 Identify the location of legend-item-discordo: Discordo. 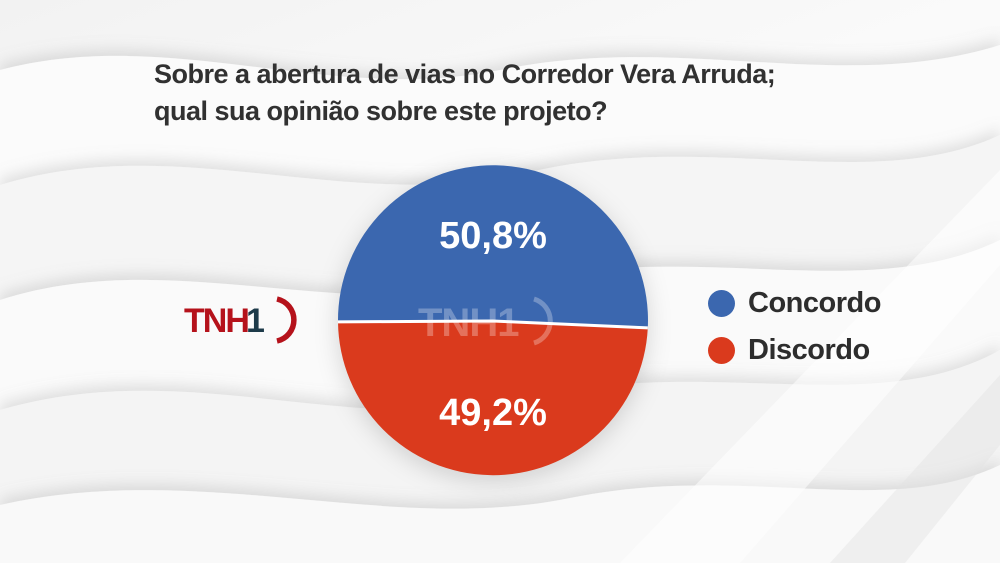
(794, 350).